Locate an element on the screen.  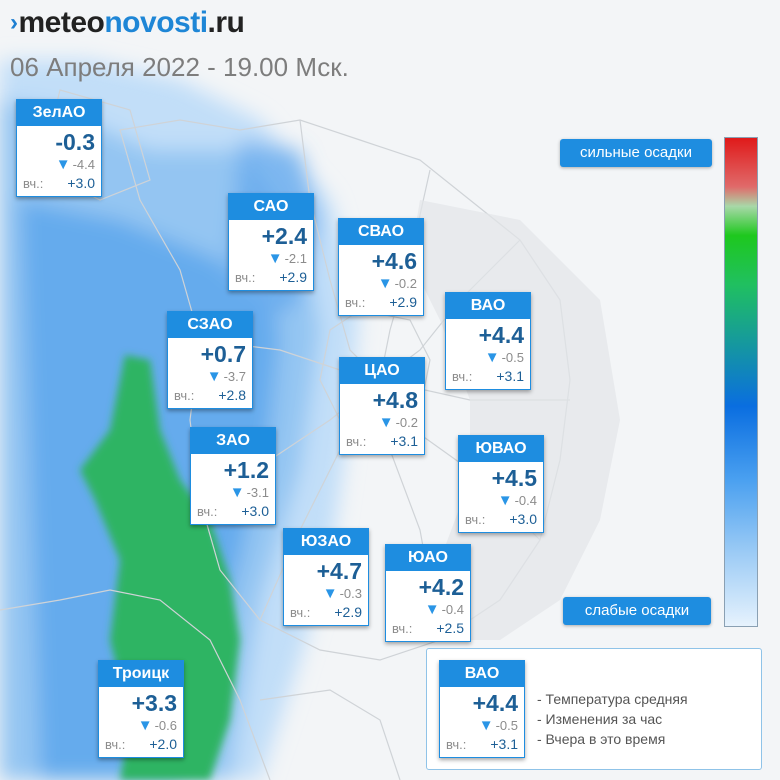
hourly-change-value: -2.1 is located at coordinates (295, 258).